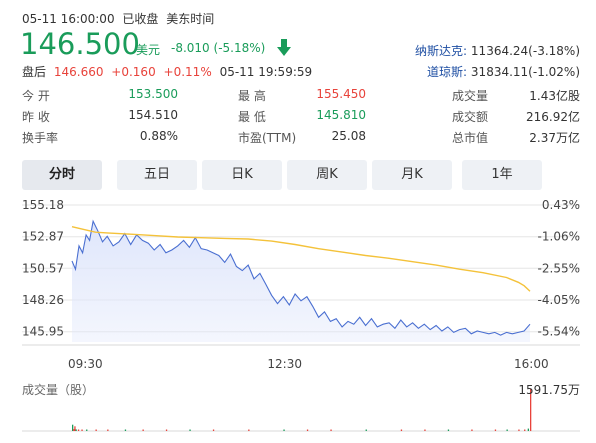 The height and width of the screenshot is (443, 596). Describe the element at coordinates (36, 96) in the screenshot. I see `stat-label: 今 开` at that location.